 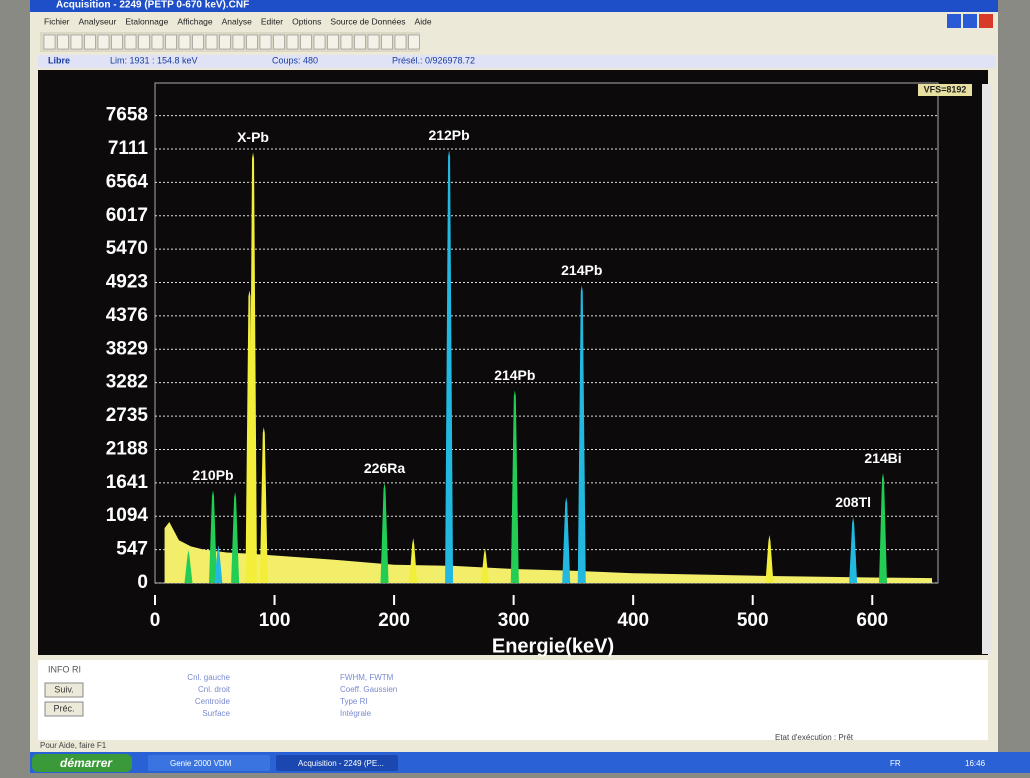 I want to click on peak-label: 214Bi, so click(x=882, y=458).